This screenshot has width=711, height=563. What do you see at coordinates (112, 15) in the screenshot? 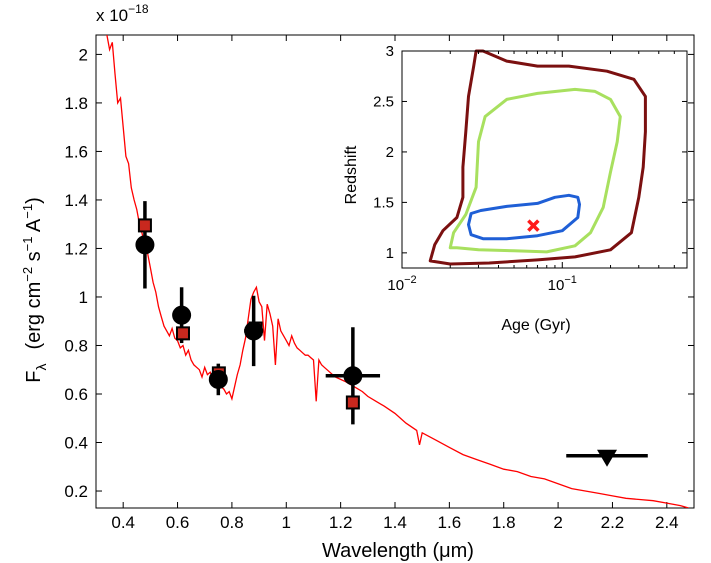
I see `y-multiplier-base: x 10` at bounding box center [112, 15].